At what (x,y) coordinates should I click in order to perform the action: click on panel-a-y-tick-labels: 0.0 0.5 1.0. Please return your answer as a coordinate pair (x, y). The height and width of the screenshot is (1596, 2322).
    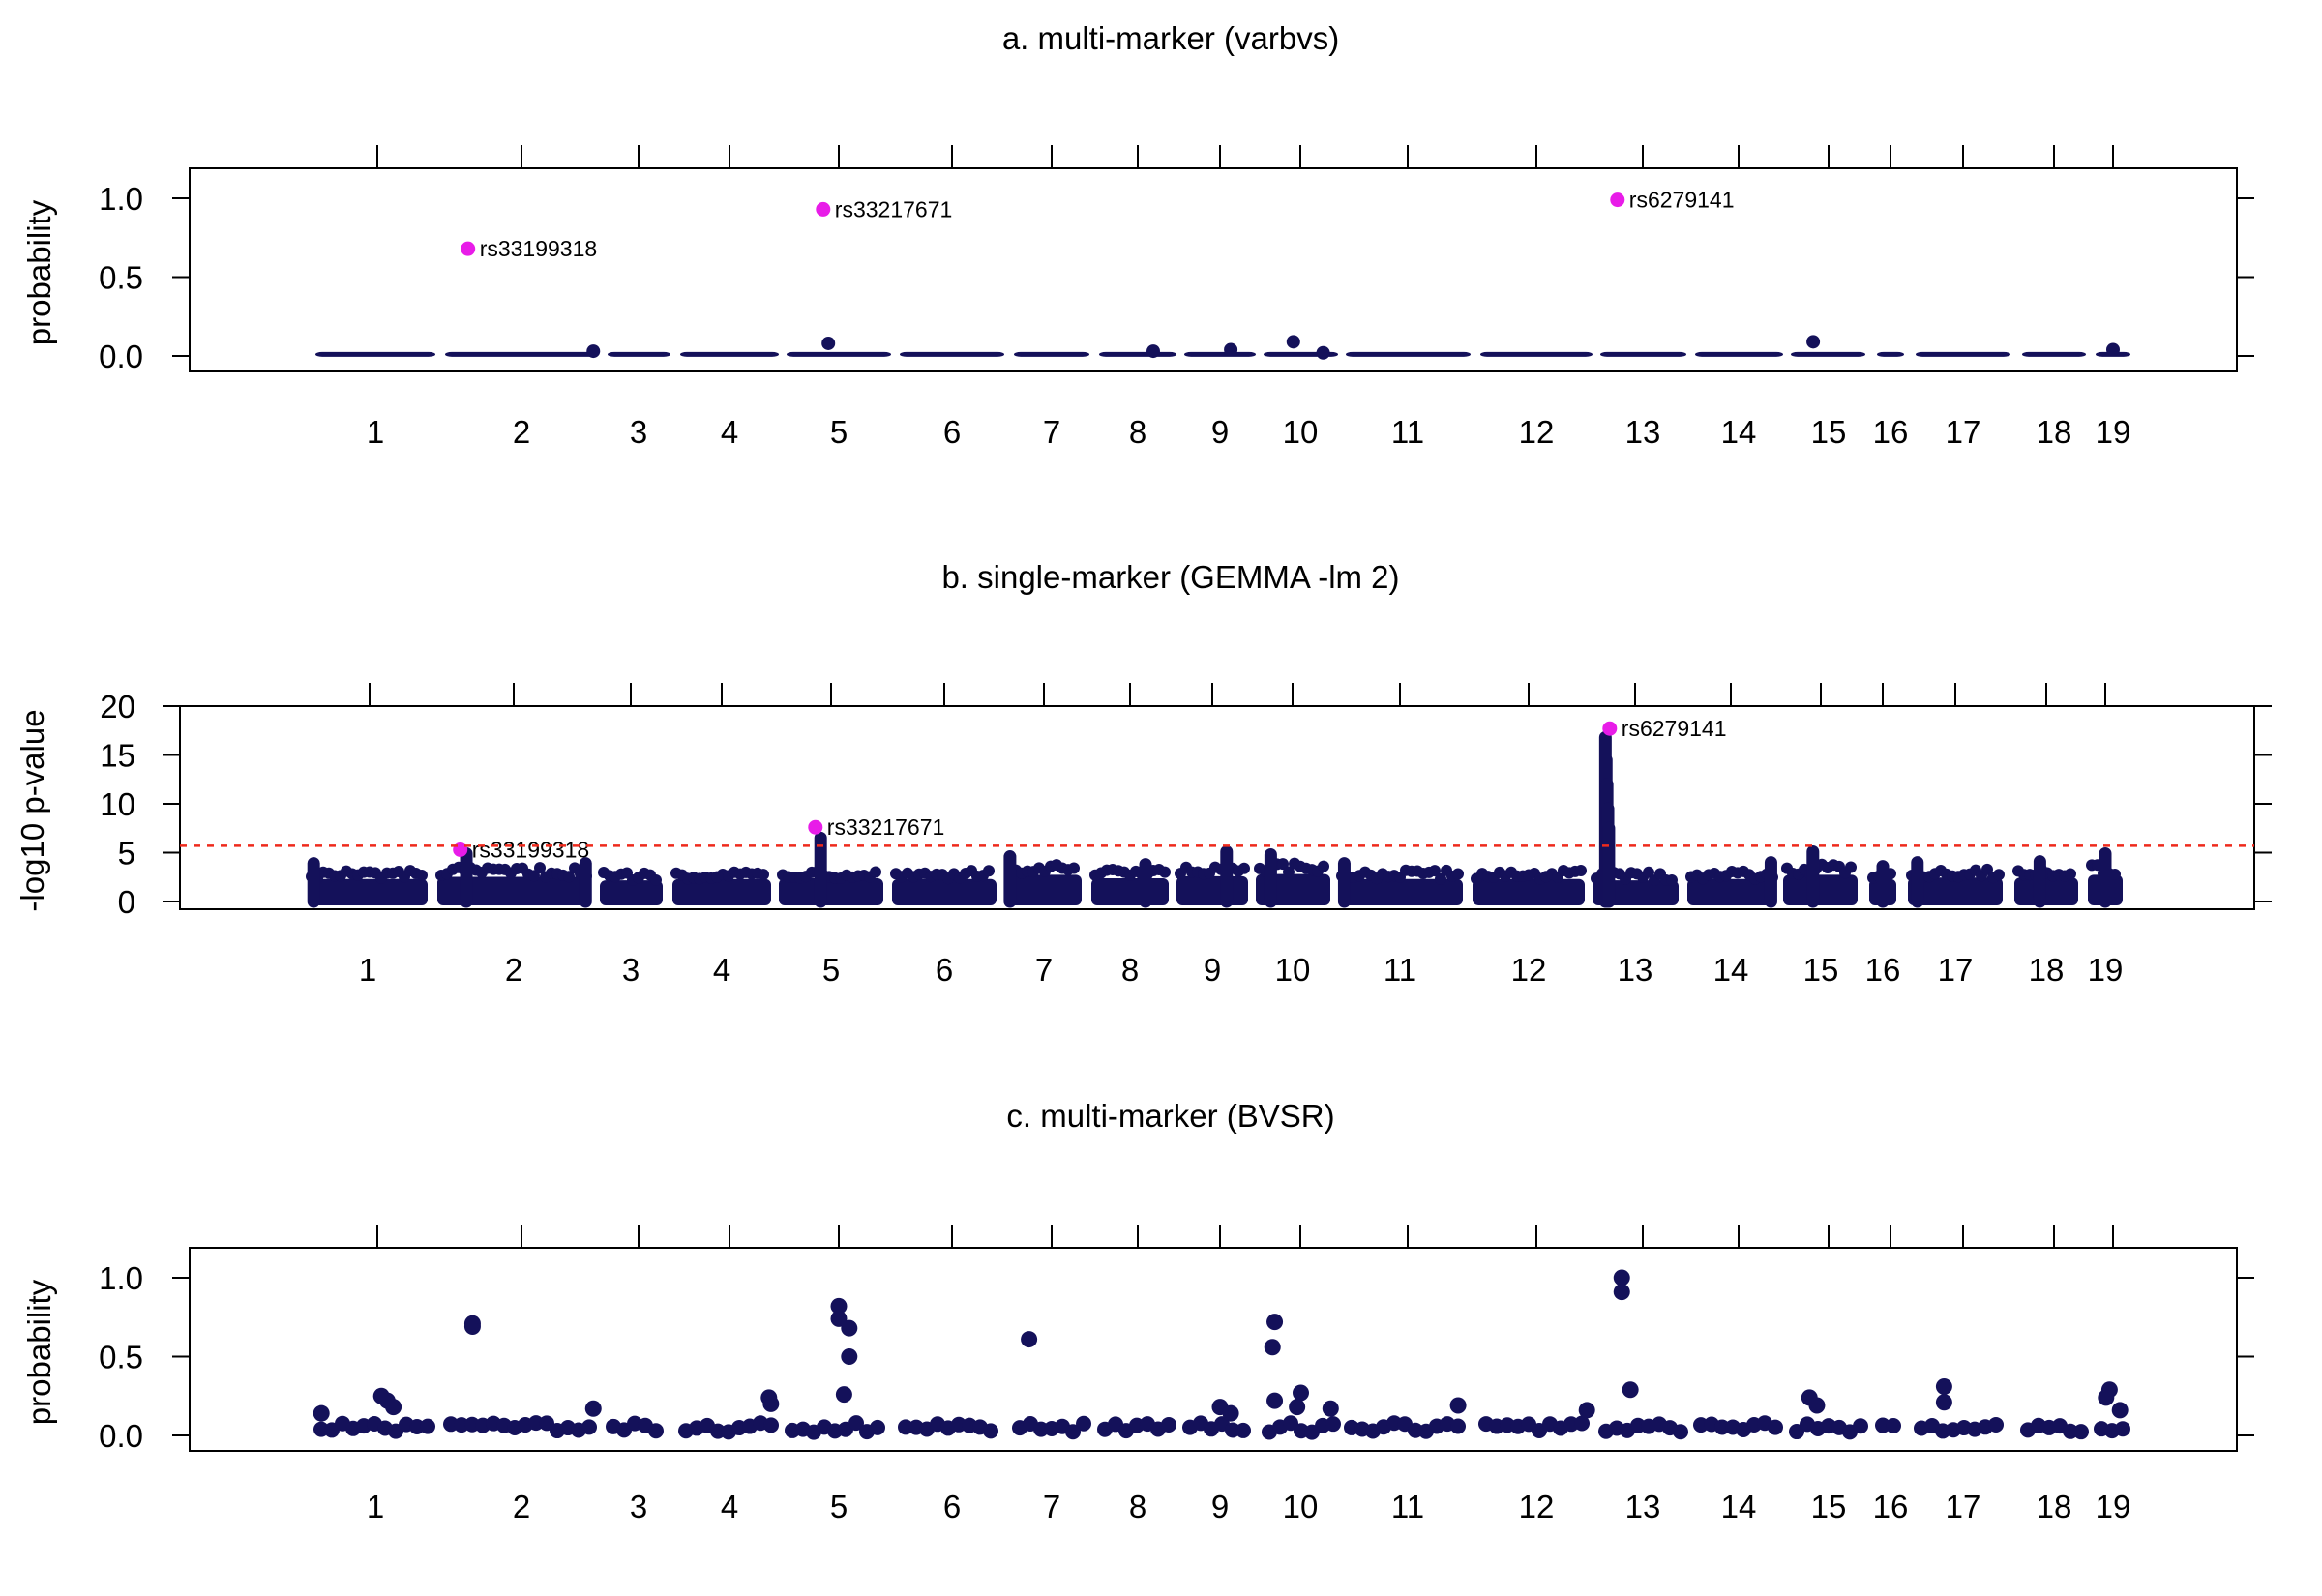
    Looking at the image, I should click on (121, 277).